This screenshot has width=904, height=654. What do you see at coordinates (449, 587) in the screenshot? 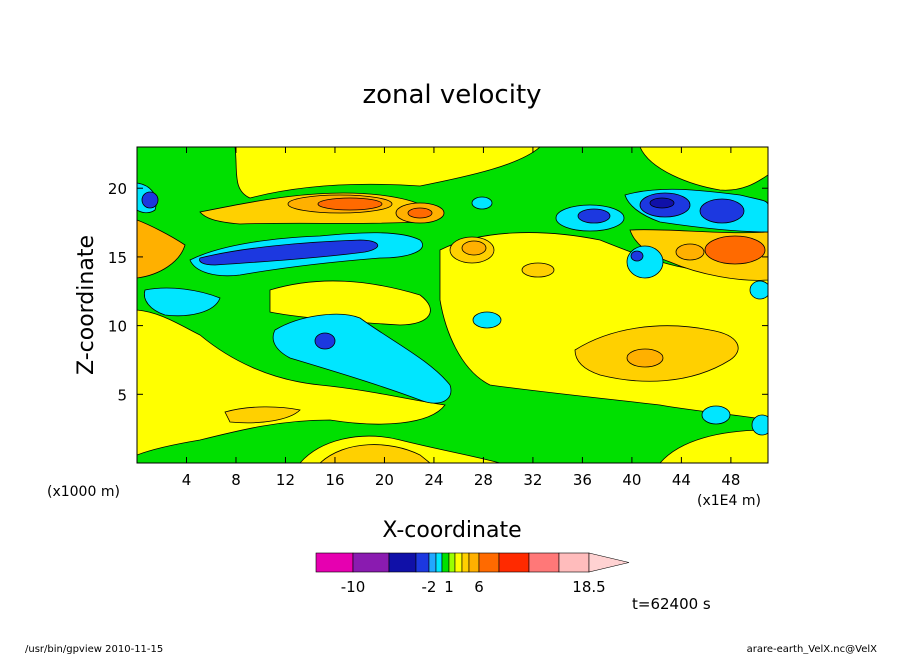
I see `colorbar-tick-label: 1` at bounding box center [449, 587].